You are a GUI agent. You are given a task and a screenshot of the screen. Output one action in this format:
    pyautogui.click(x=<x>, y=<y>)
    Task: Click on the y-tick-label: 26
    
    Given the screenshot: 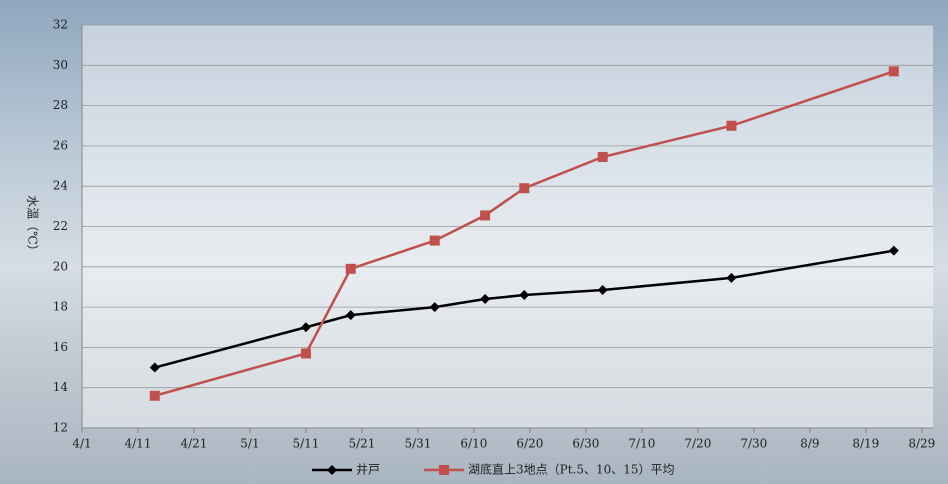 What is the action you would take?
    pyautogui.click(x=60, y=145)
    